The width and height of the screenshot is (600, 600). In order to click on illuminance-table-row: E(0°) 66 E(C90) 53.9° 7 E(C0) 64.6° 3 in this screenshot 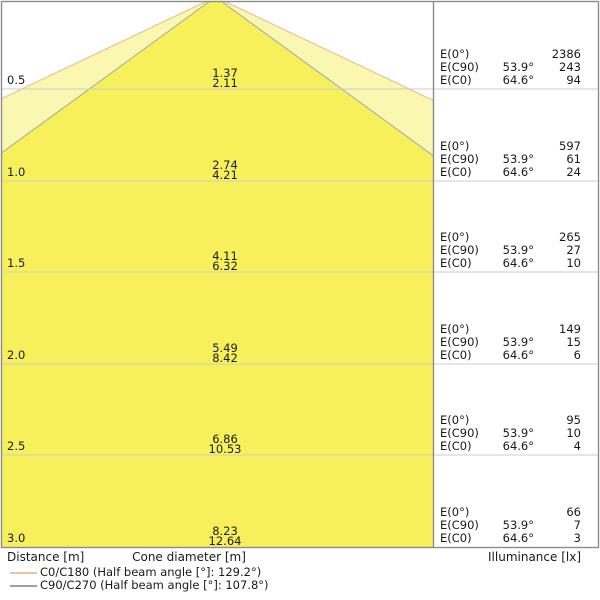, I will do `click(510, 525)`.